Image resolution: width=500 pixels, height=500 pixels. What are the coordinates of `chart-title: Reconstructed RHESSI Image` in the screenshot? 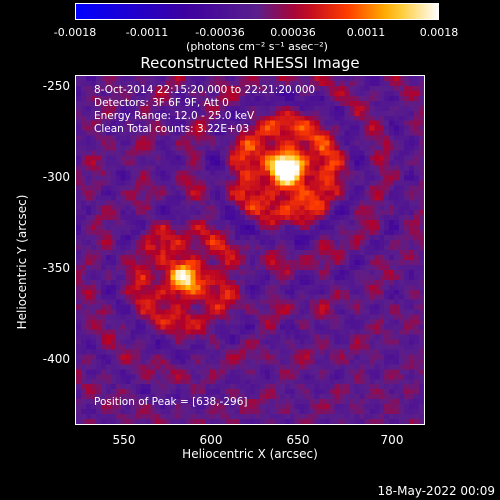 It's located at (250, 63).